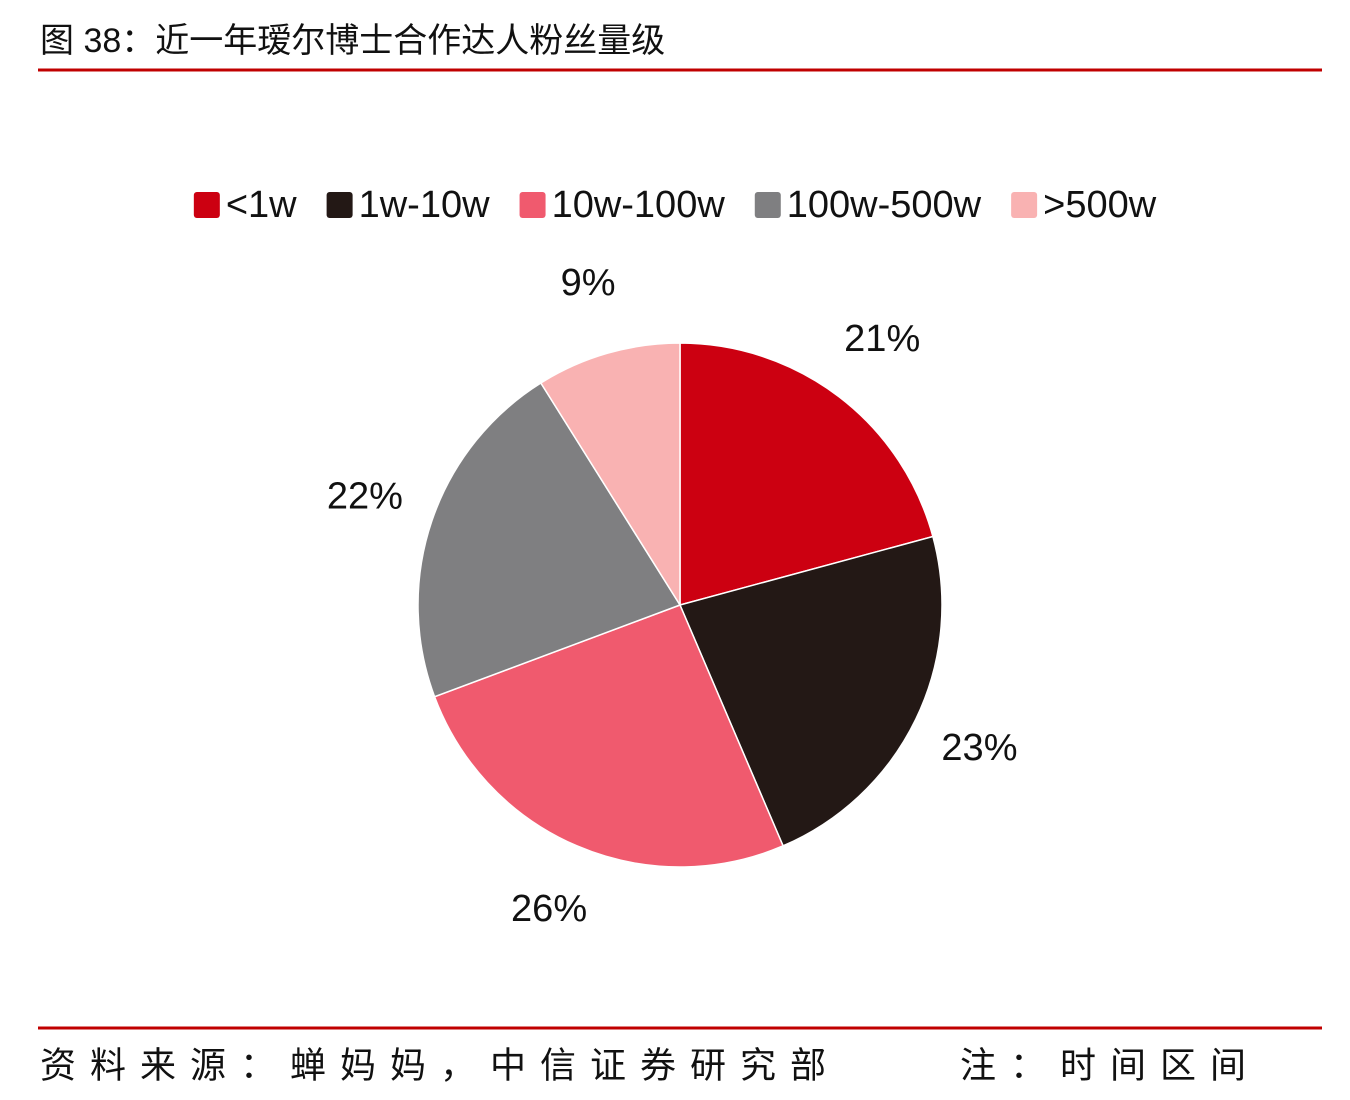 Image resolution: width=1350 pixels, height=1100 pixels. What do you see at coordinates (549, 909) in the screenshot?
I see `data-label: 26%` at bounding box center [549, 909].